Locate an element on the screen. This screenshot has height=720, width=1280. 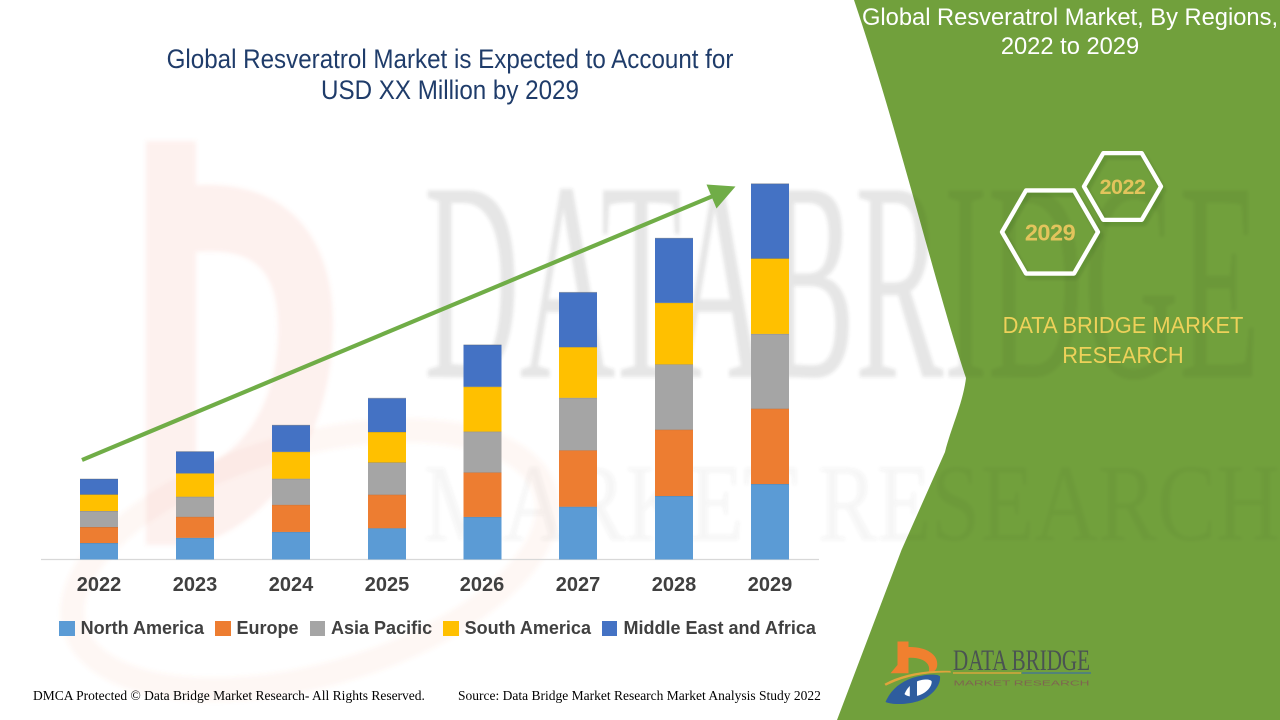
svg-text: MARKET RESEARCH is located at coordinates (1022, 683).